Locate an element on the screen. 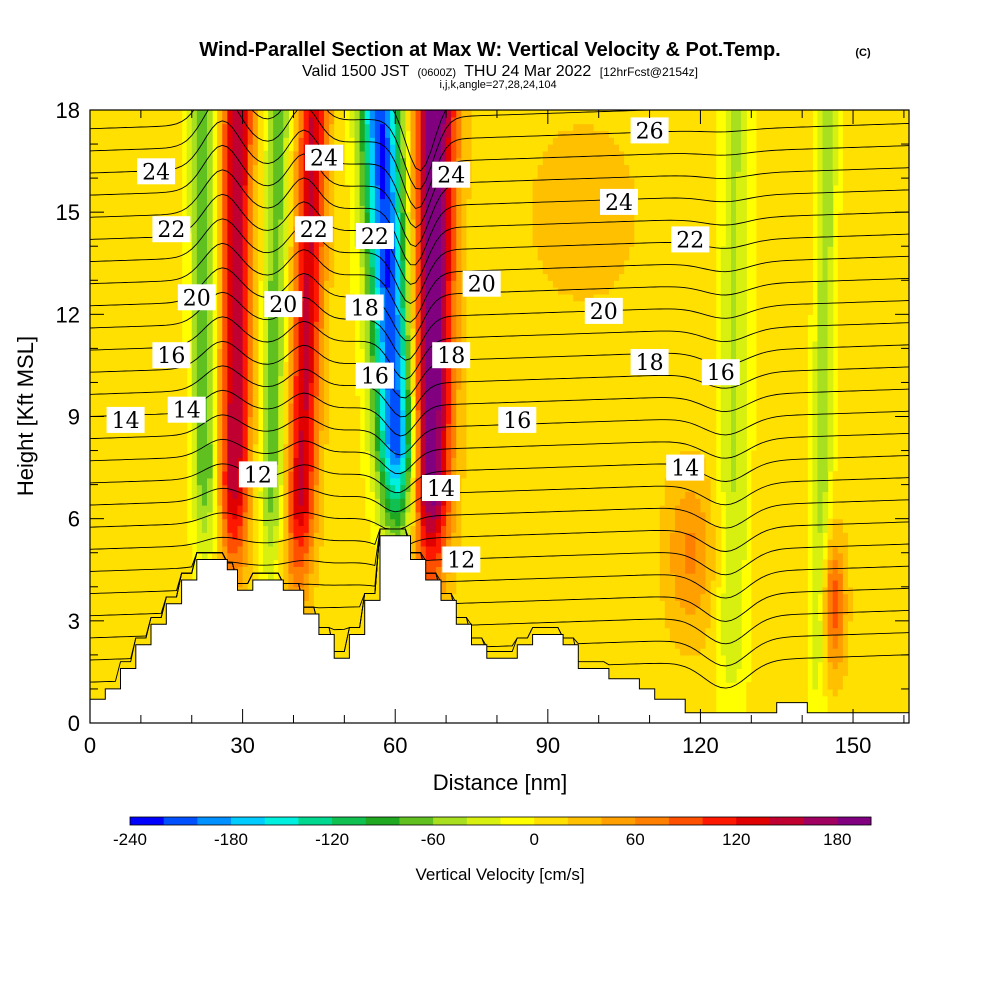 The height and width of the screenshot is (1000, 1000). theta-contour is located at coordinates (499, 514).